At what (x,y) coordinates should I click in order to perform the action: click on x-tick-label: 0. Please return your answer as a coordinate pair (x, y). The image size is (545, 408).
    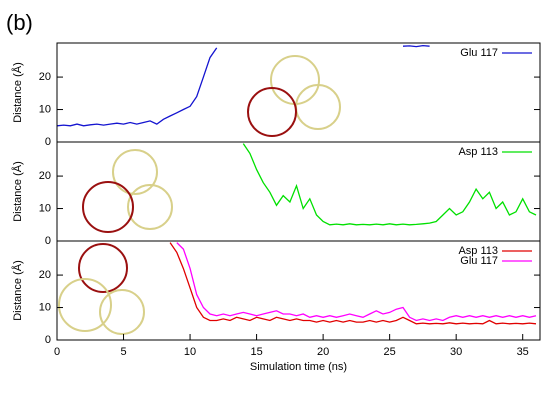
    Looking at the image, I should click on (57, 352).